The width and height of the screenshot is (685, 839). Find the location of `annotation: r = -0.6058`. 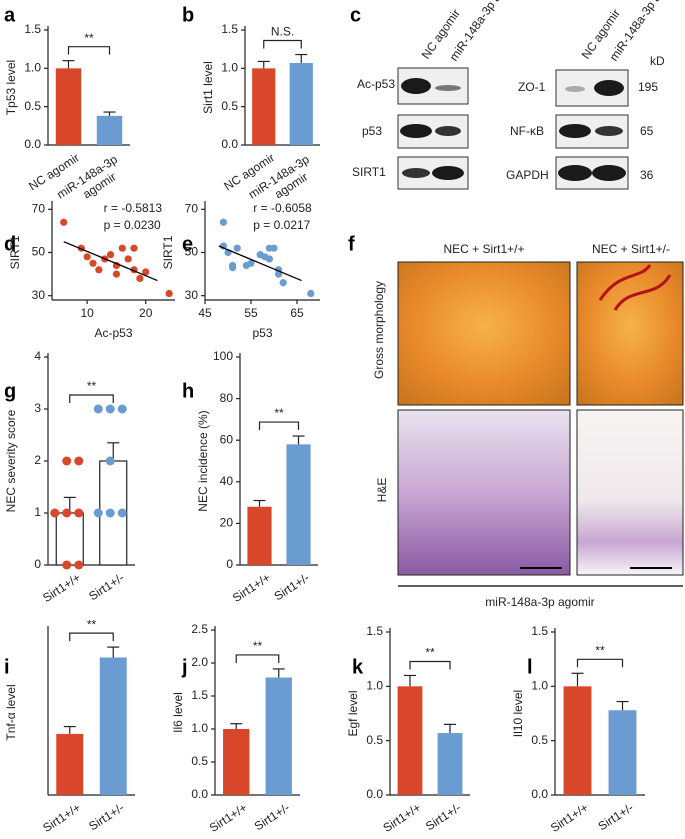

annotation: r = -0.6058 is located at coordinates (282, 208).